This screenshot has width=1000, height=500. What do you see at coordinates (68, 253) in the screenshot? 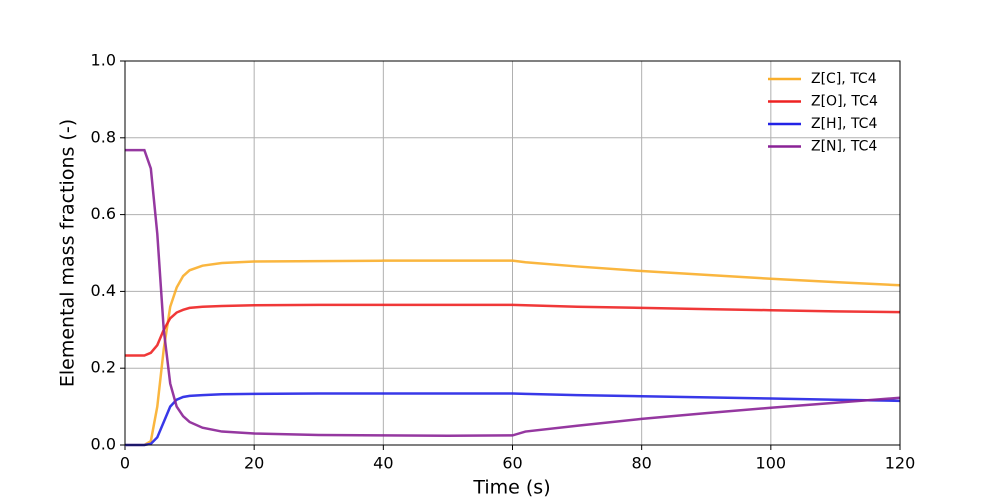
I see `y-axis-title: Elemental mass fractions (-)` at bounding box center [68, 253].